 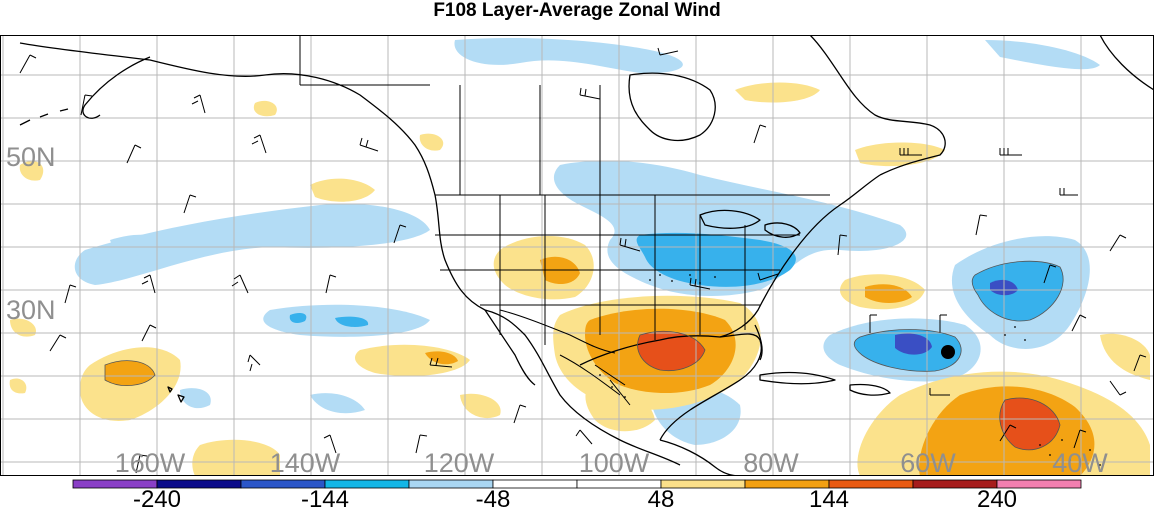 What do you see at coordinates (1080, 462) in the screenshot?
I see `lon-label-40w: 40W` at bounding box center [1080, 462].